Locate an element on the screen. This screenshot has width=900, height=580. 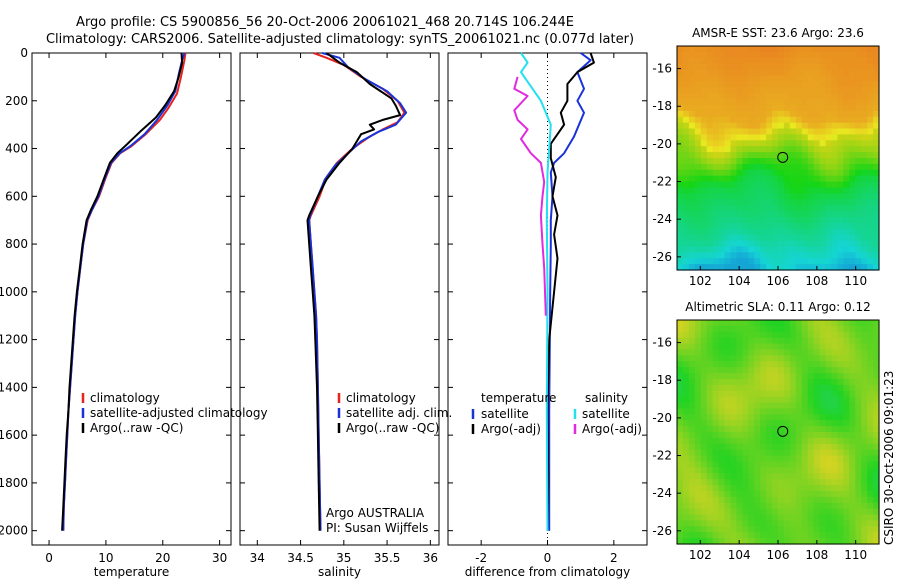
sst-map-xtick-label: 110 is located at coordinates (855, 281).